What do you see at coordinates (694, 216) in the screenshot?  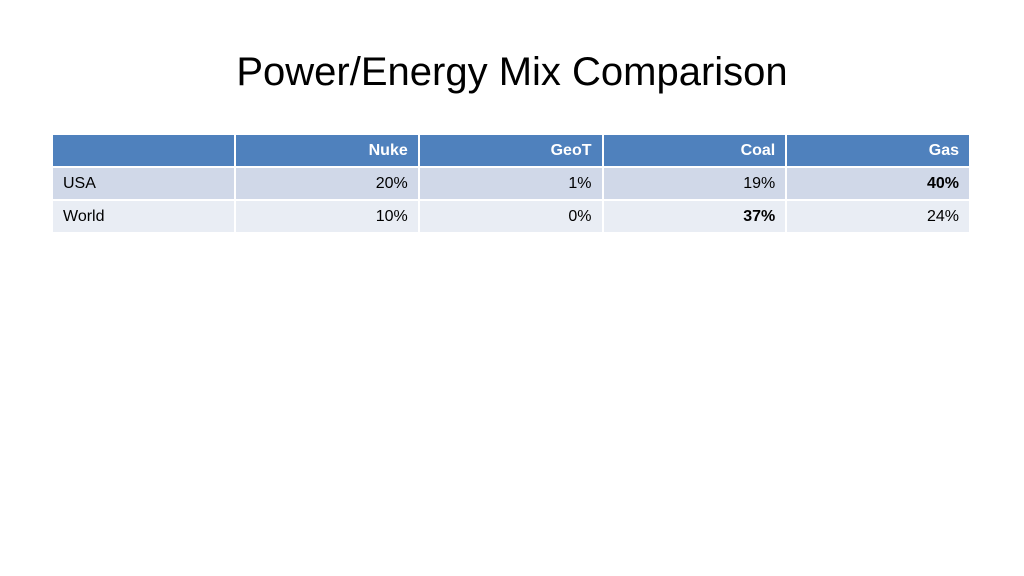 I see `cell-coal: 37%` at bounding box center [694, 216].